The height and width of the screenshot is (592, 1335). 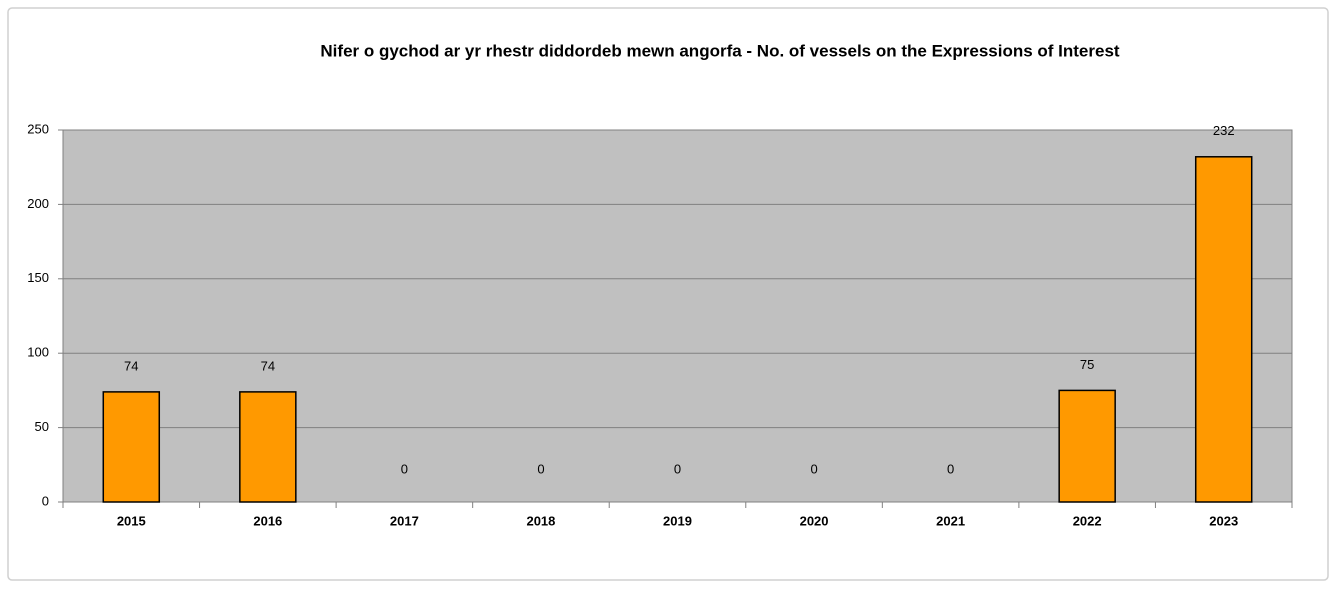 I want to click on y-tick-label: 100, so click(x=38, y=352).